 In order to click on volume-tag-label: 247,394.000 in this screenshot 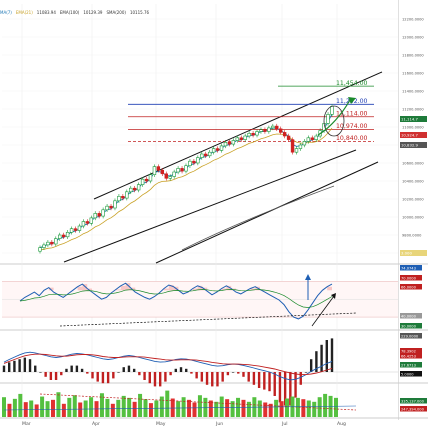, I will do `click(413, 409)`.